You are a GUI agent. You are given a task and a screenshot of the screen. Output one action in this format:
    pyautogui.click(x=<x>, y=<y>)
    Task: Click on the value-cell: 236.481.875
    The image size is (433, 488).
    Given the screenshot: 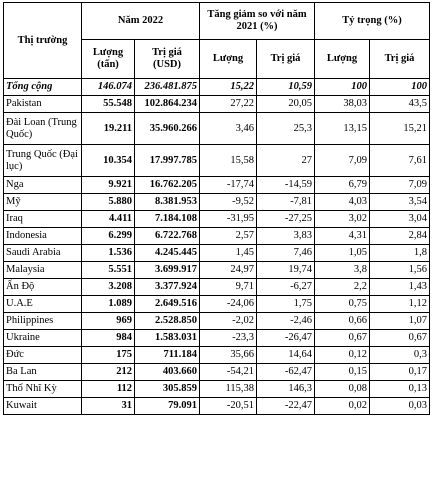 What is the action you would take?
    pyautogui.click(x=167, y=87)
    